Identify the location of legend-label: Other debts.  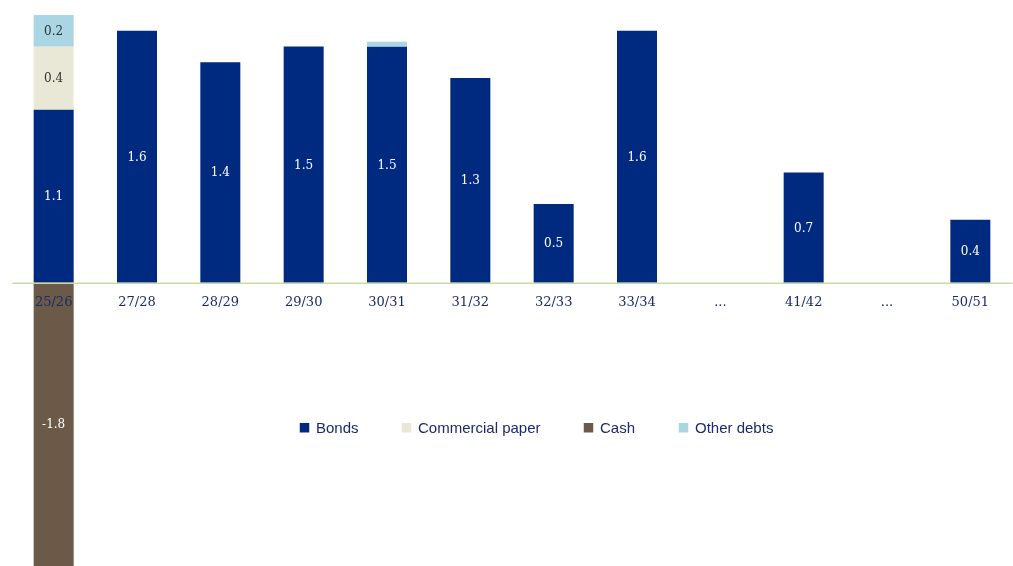
(734, 427).